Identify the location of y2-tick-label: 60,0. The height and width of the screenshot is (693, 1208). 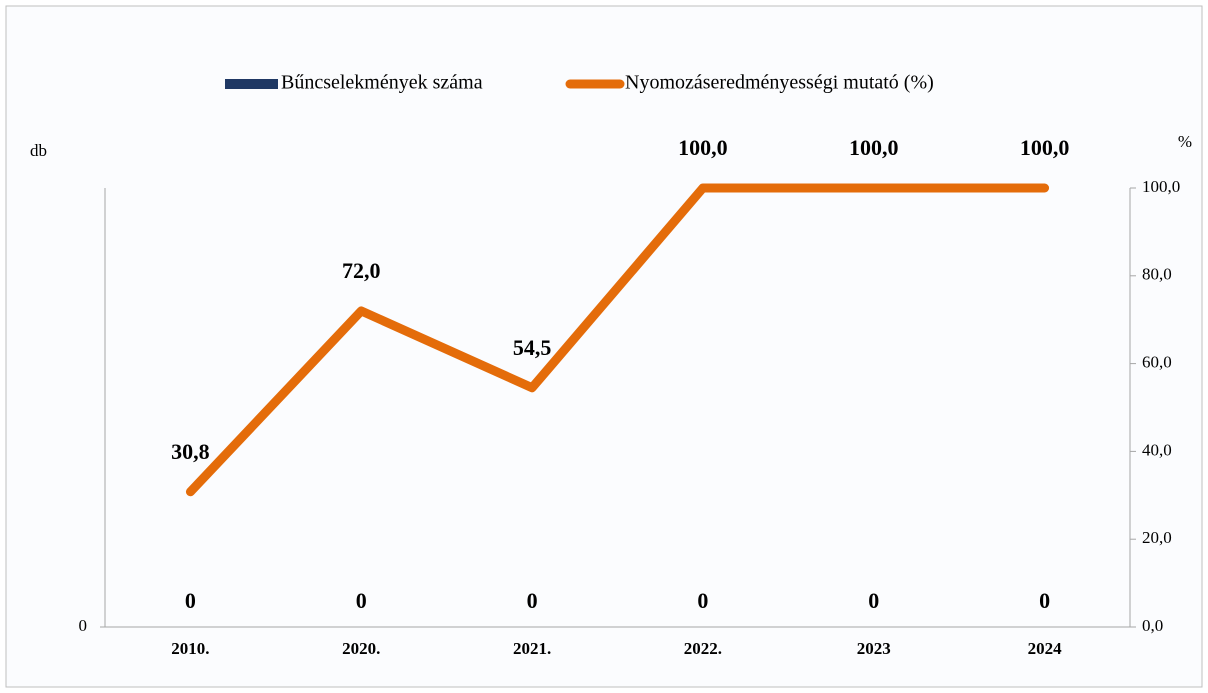
(1157, 362).